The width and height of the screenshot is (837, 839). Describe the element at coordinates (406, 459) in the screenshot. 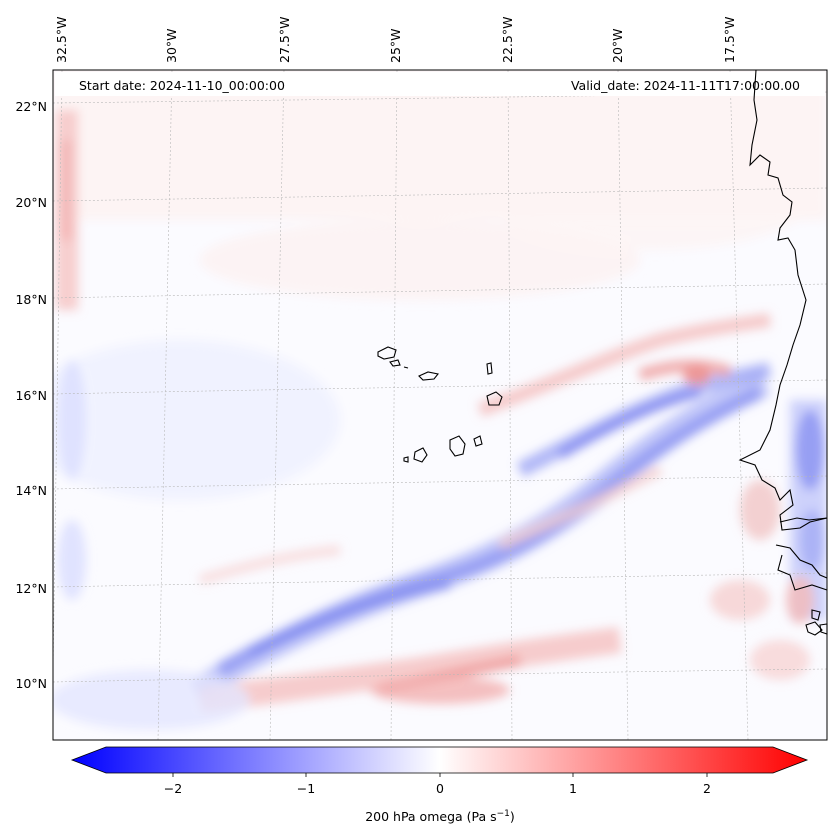

I see `island-brava` at that location.